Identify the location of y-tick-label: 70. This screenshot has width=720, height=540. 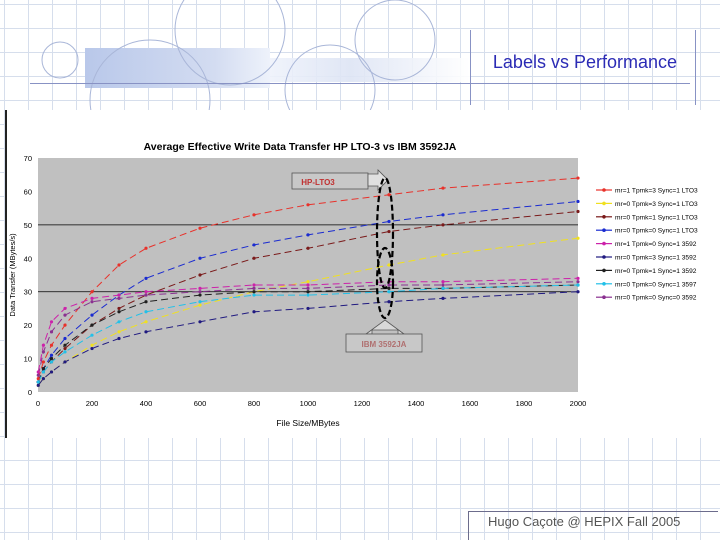
(28, 158).